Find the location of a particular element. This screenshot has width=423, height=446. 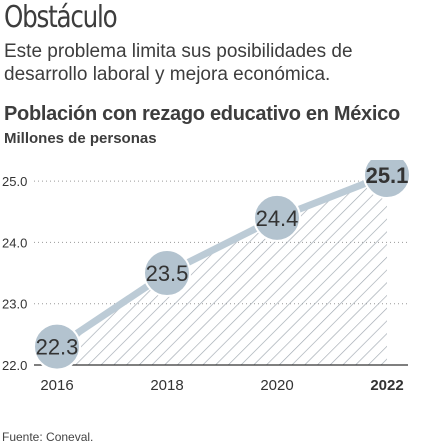

data-label: 22.3 is located at coordinates (57, 347).